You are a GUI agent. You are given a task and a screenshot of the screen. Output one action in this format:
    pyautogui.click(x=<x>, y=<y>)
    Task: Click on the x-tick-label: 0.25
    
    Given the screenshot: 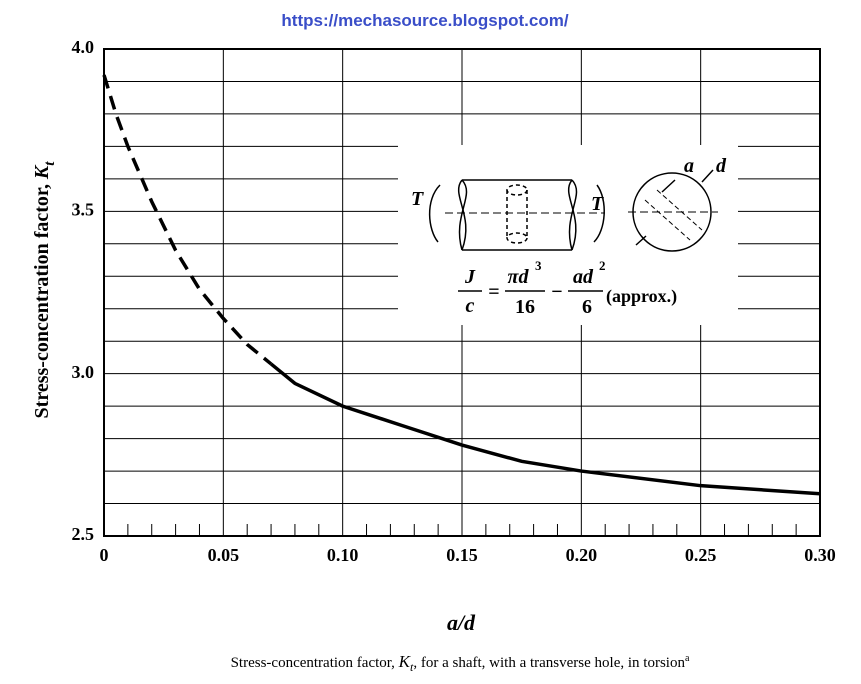 What is the action you would take?
    pyautogui.click(x=701, y=555)
    